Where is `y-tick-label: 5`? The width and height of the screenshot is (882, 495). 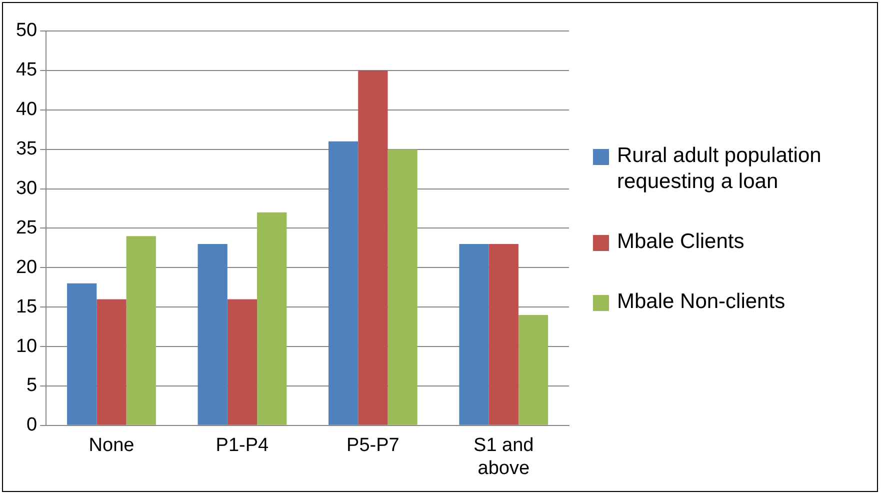 y-tick-label: 5 is located at coordinates (32, 385).